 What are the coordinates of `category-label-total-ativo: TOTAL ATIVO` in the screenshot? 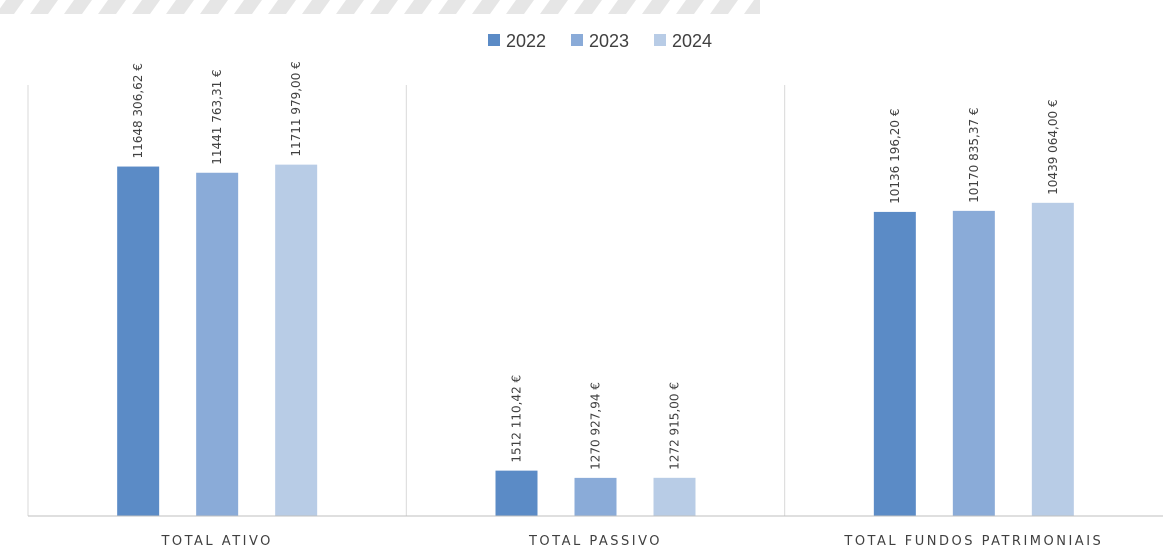 It's located at (216, 541).